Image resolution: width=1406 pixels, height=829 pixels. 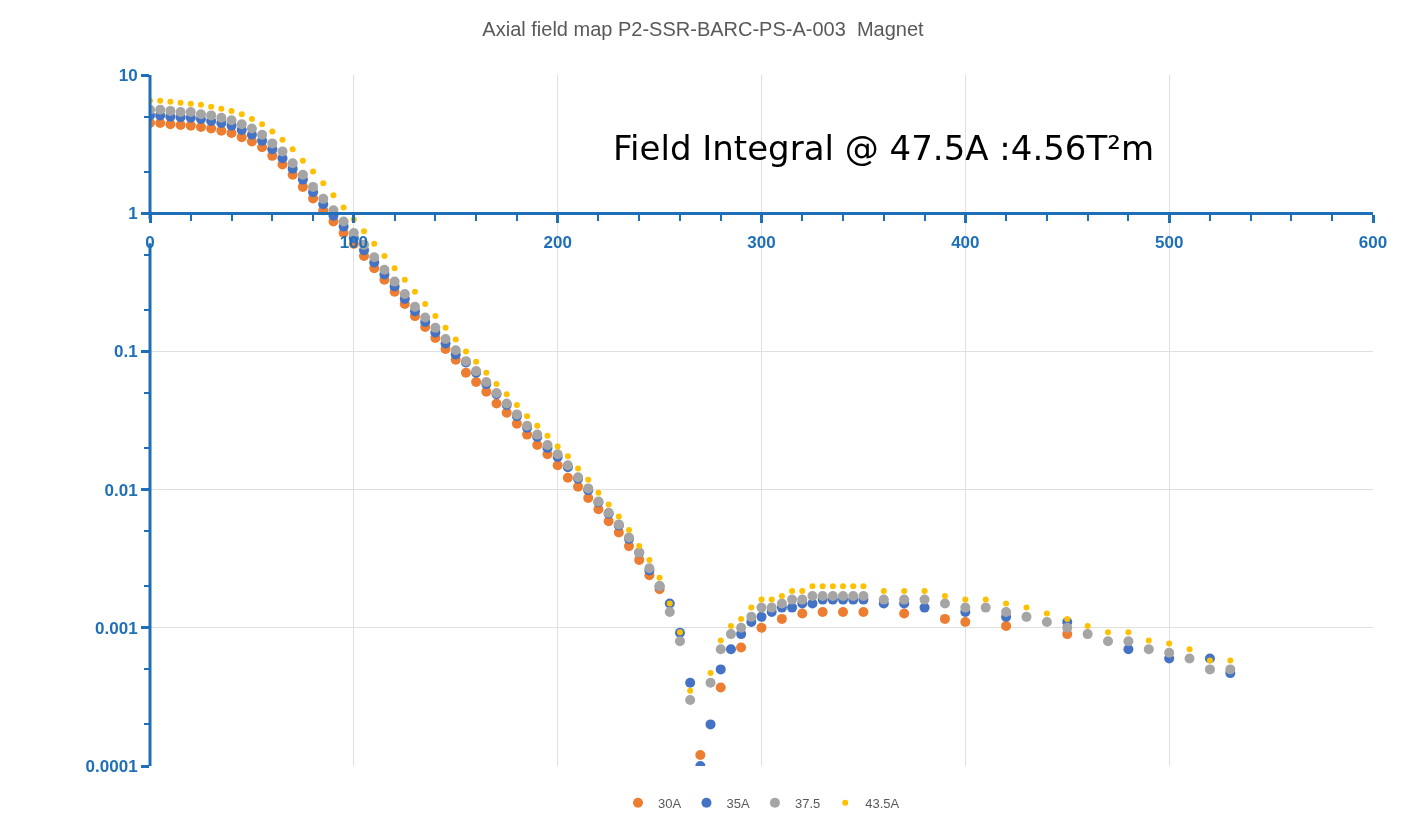 What do you see at coordinates (738, 803) in the screenshot?
I see `legend-label: 35A` at bounding box center [738, 803].